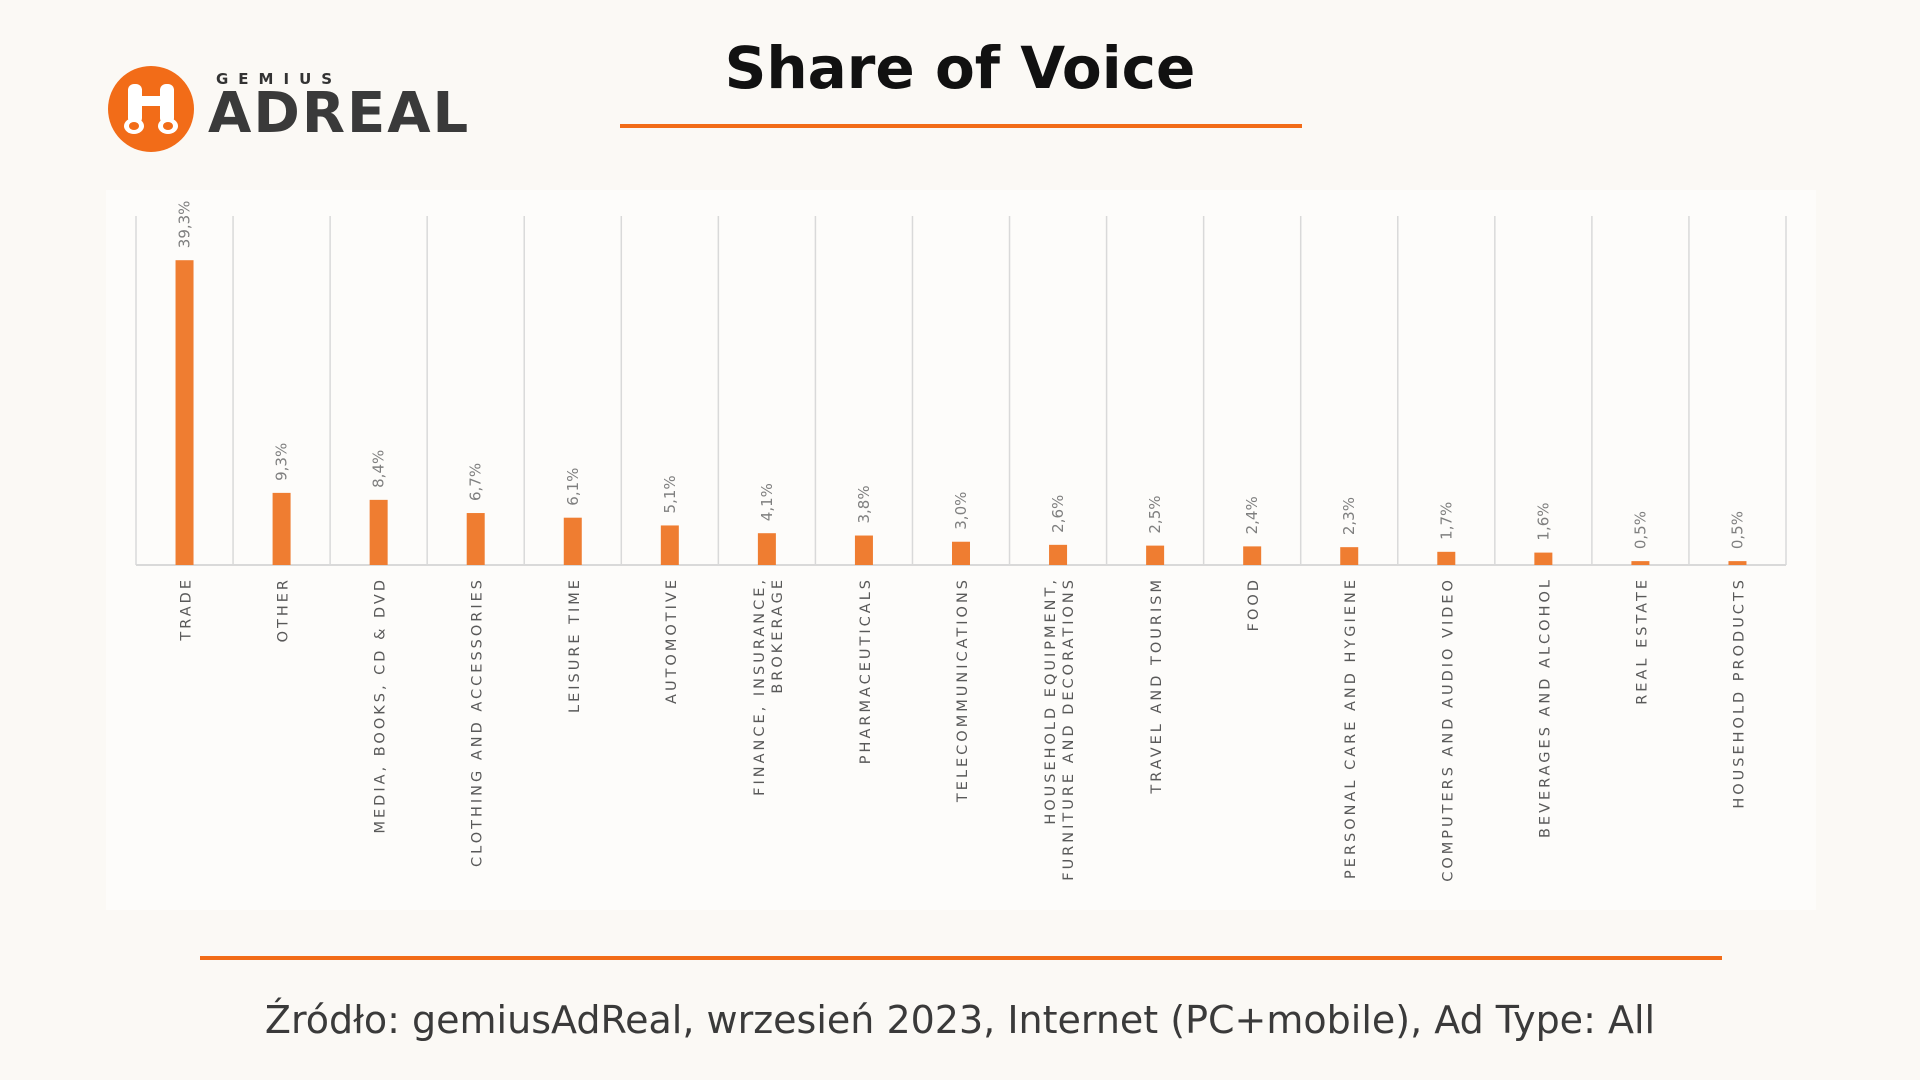 The height and width of the screenshot is (1080, 1920). What do you see at coordinates (1739, 693) in the screenshot?
I see `x-tick-label: HOUSEHOLD PRODUCTS` at bounding box center [1739, 693].